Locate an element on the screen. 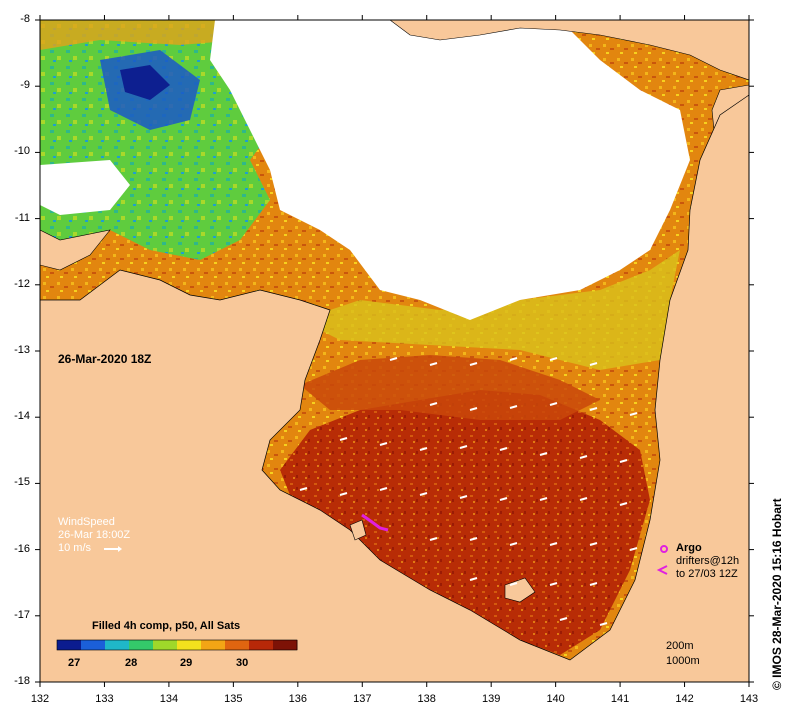  x-tick-label: 138 is located at coordinates (426, 699).